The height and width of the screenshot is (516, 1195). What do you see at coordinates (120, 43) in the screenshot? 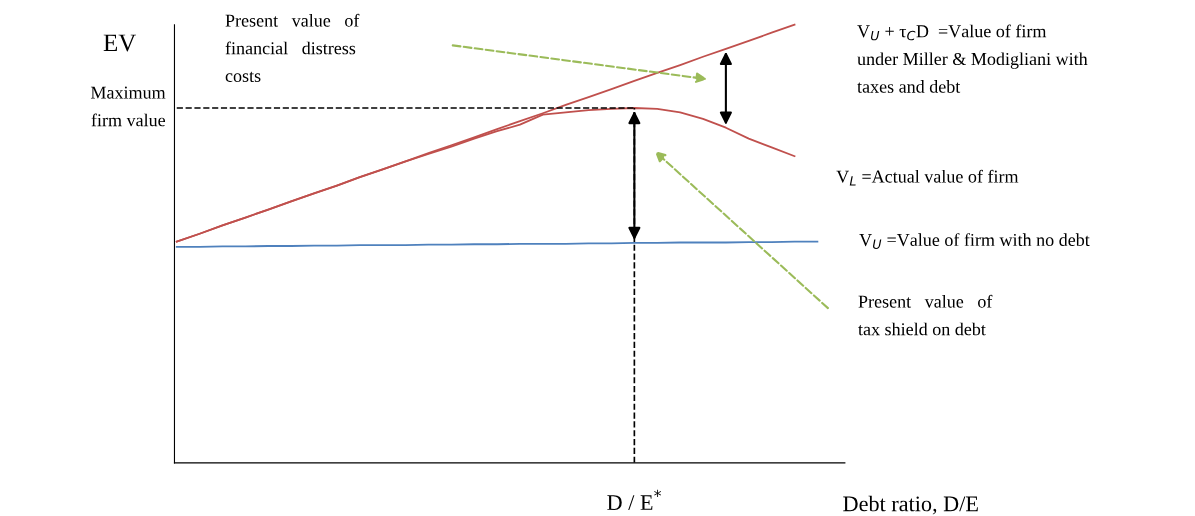
I see `y-axis-title: EV` at bounding box center [120, 43].